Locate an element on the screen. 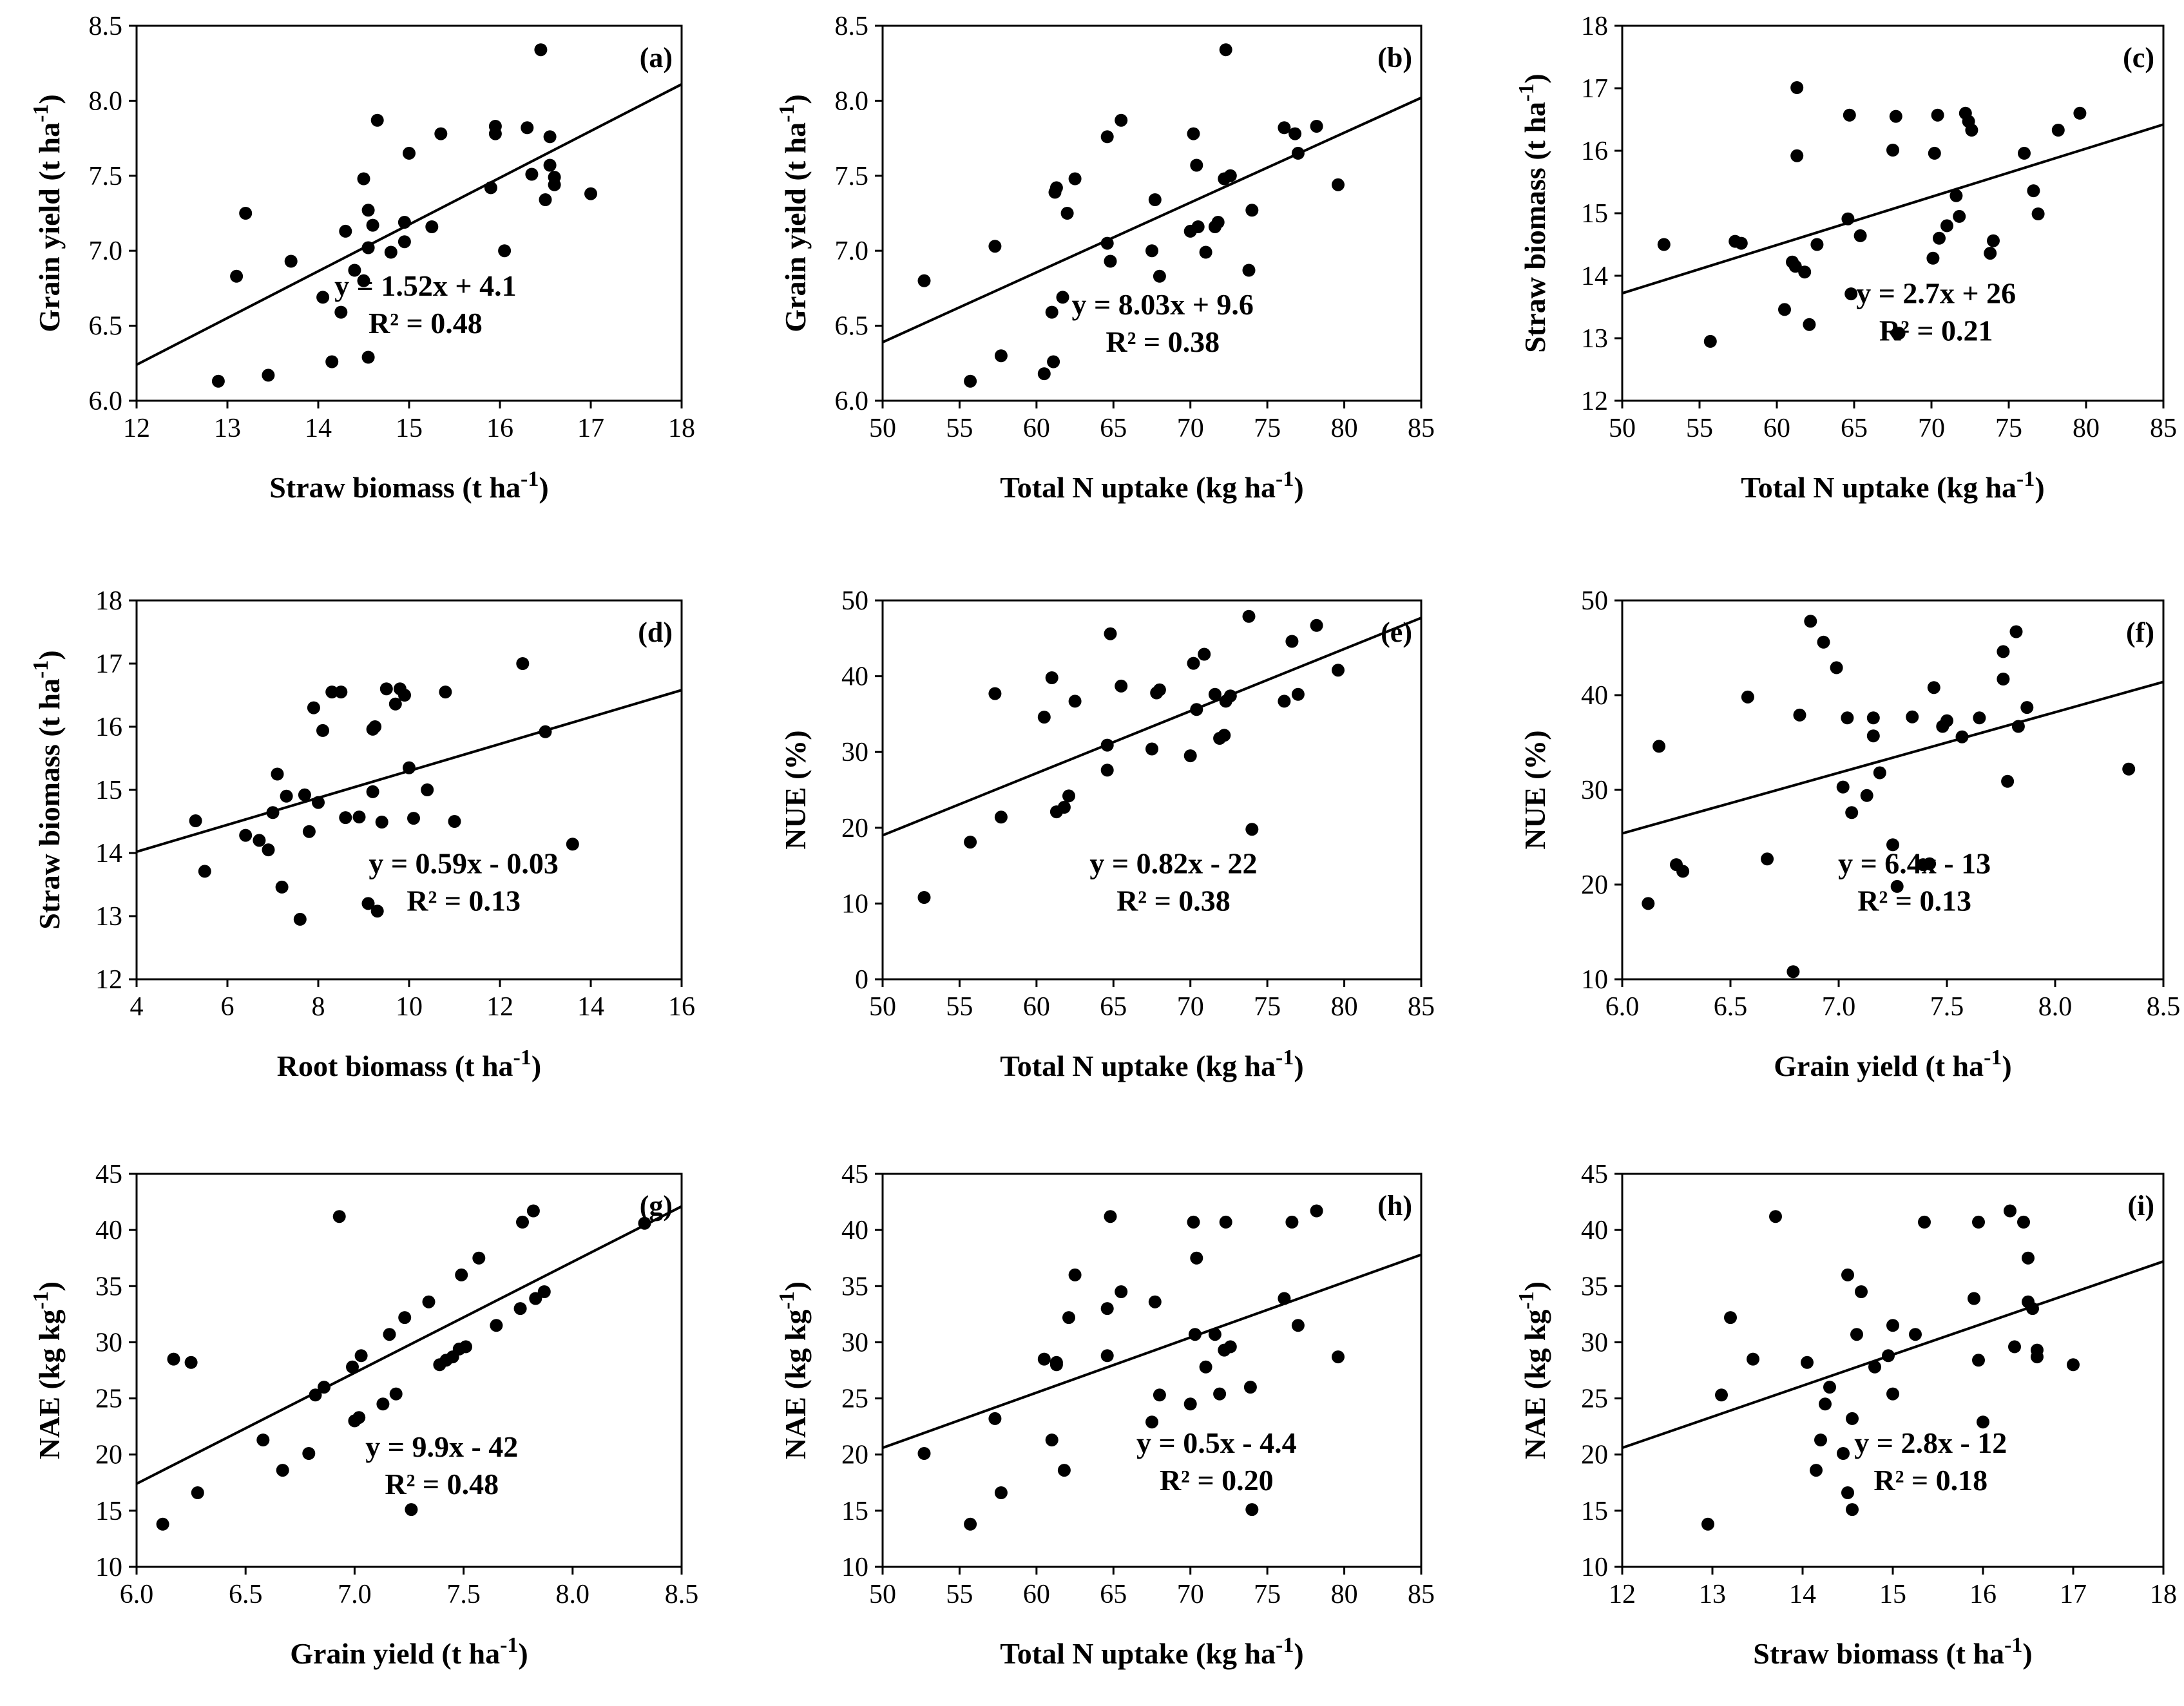  y-axis-title-text: NUE (%) is located at coordinates (796, 789).